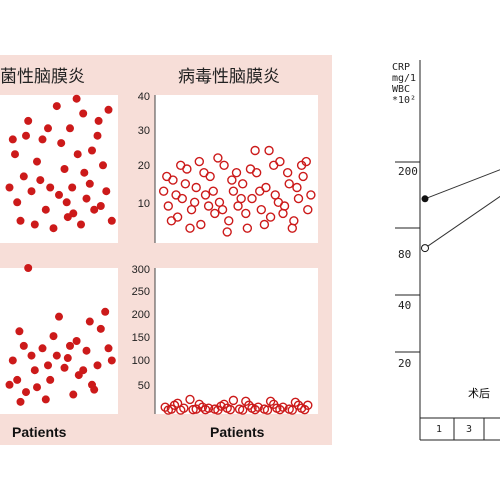 Image resolution: width=500 pixels, height=500 pixels. I want to click on right-ylabel-unit: mg/1, so click(404, 78).